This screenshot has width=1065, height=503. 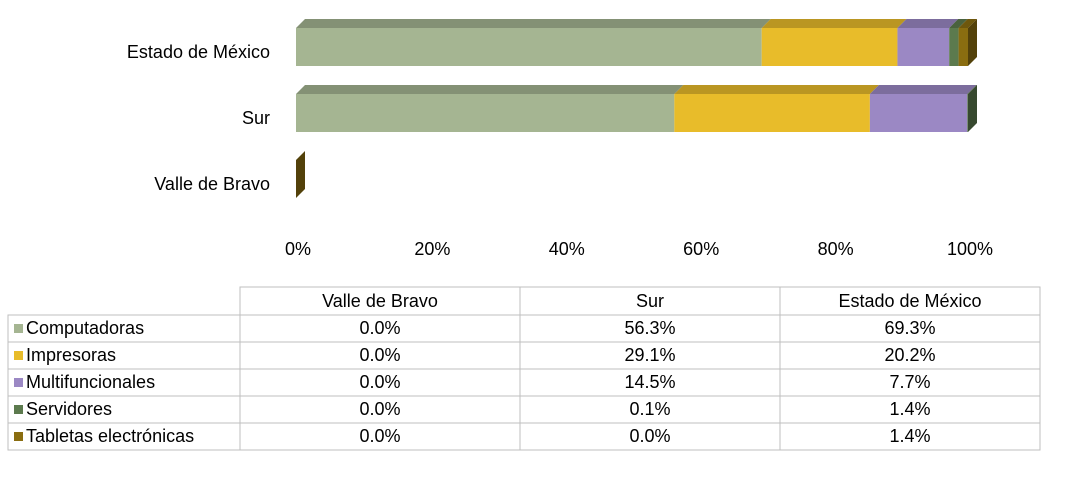 I want to click on legend-label: Multifuncionales, so click(x=90, y=382).